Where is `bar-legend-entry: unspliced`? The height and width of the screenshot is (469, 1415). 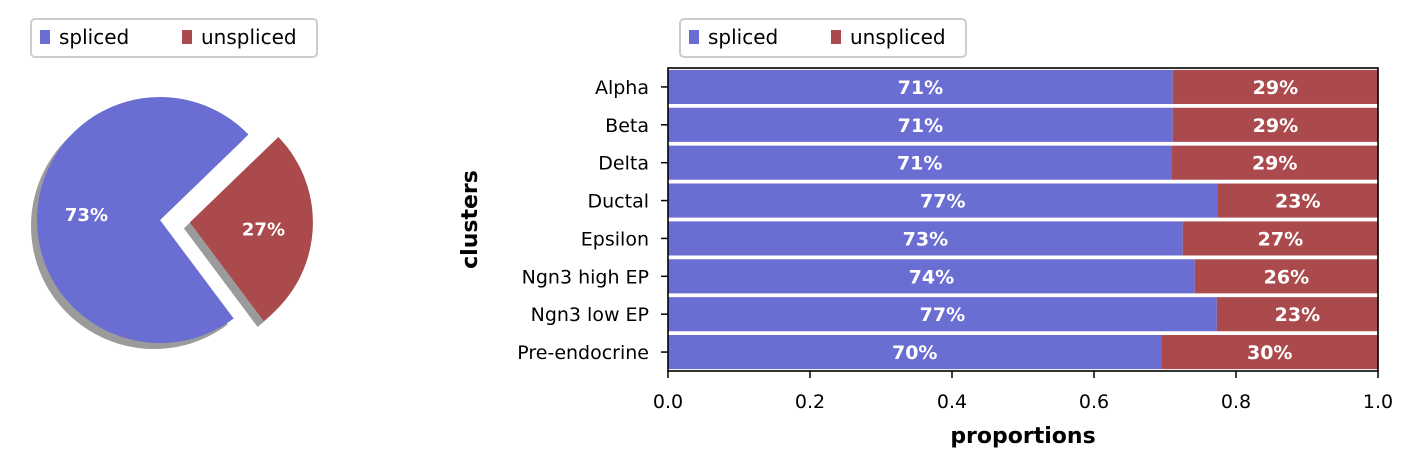
bar-legend-entry: unspliced is located at coordinates (898, 37).